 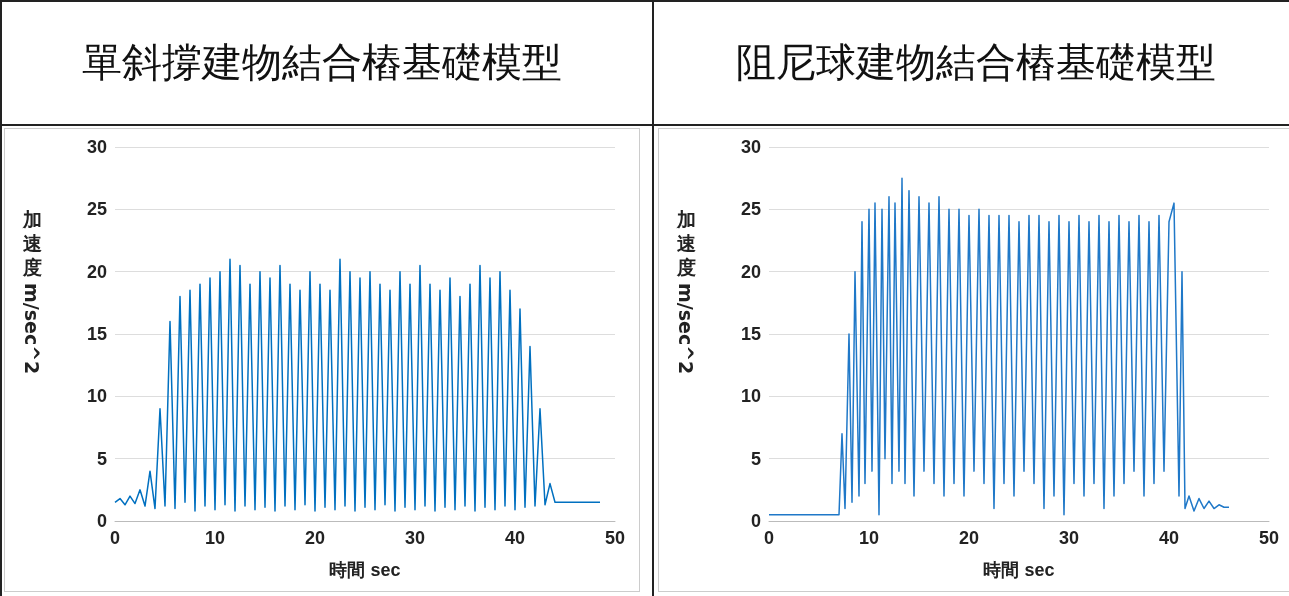 I want to click on chart-title: 阻尼球建物結合樁基礎模型, so click(x=976, y=62).